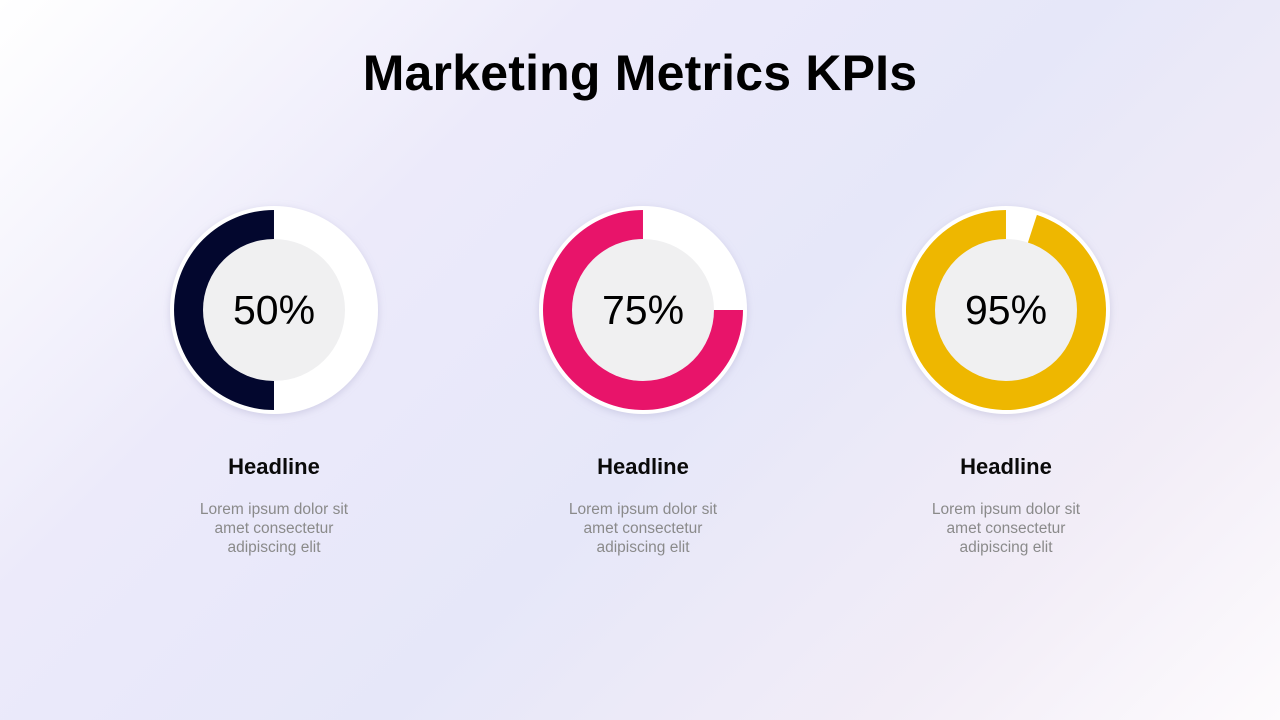  I want to click on page-title: Marketing Metrics KPIs, so click(640, 73).